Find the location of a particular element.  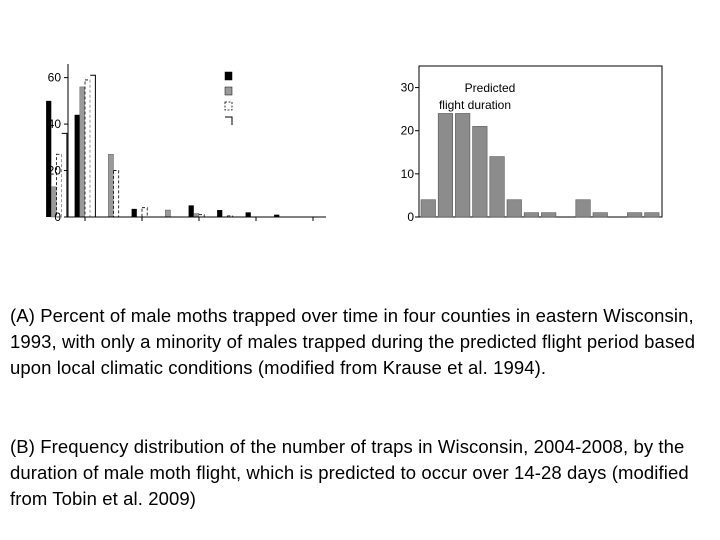

y-tick-label-a: 0 is located at coordinates (57, 217).